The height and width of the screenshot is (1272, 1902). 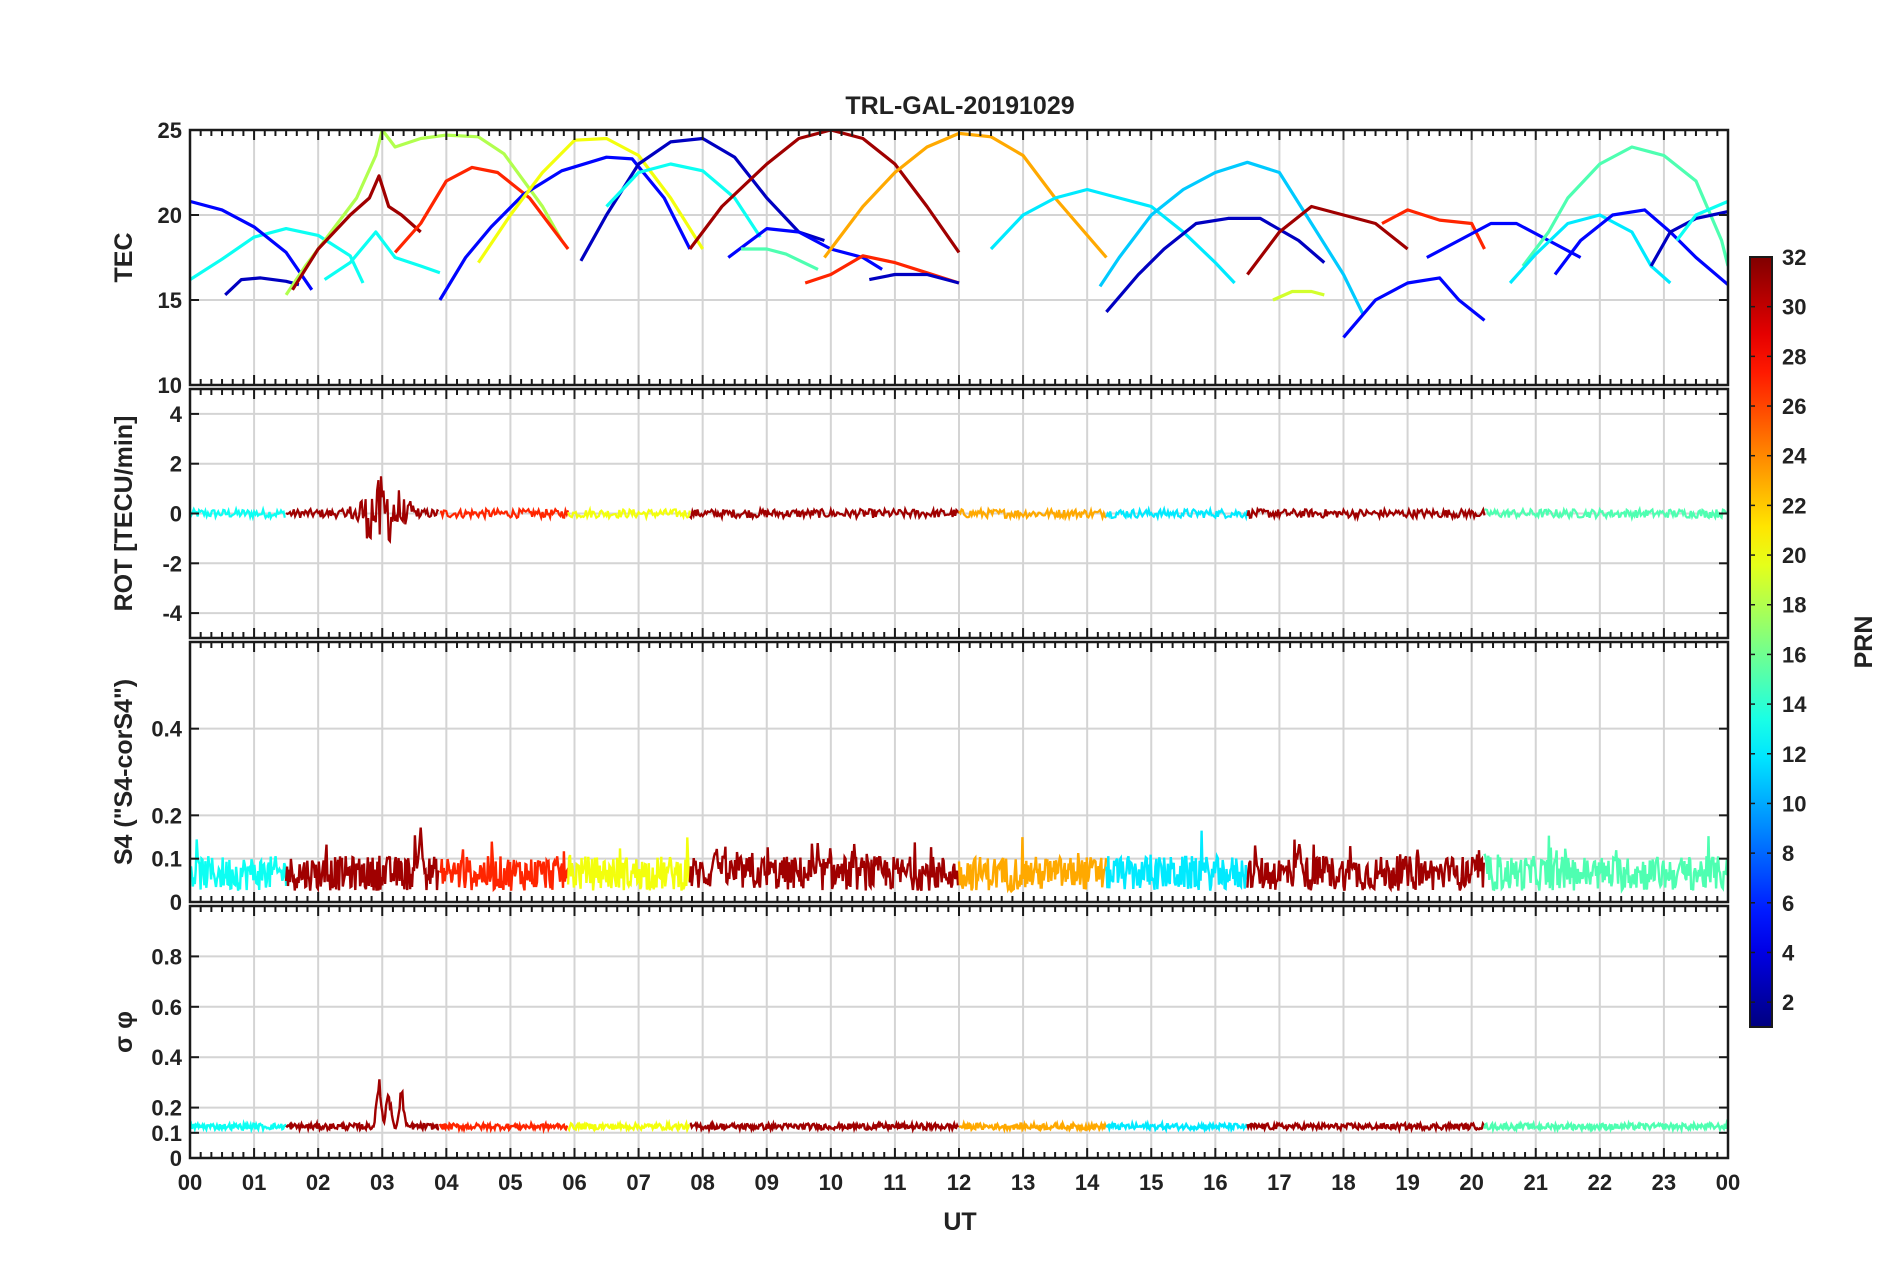 I want to click on y-tick-label: 0.2, so click(x=166, y=1108).